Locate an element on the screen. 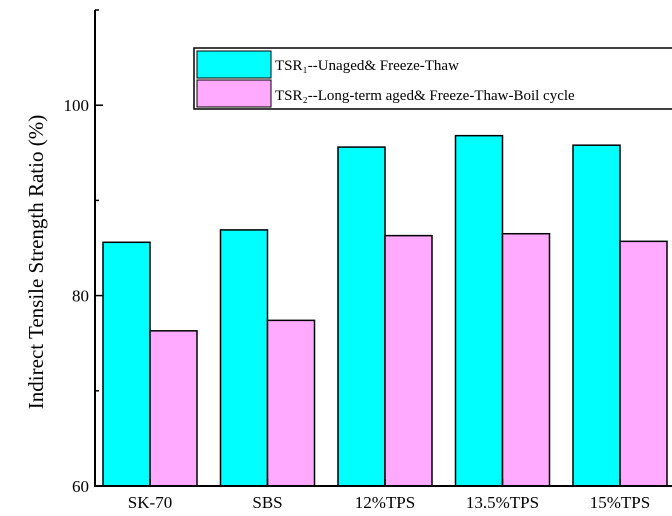  y-axis-title: Indirect Tensile Strength Ratio (%) is located at coordinates (36, 262).